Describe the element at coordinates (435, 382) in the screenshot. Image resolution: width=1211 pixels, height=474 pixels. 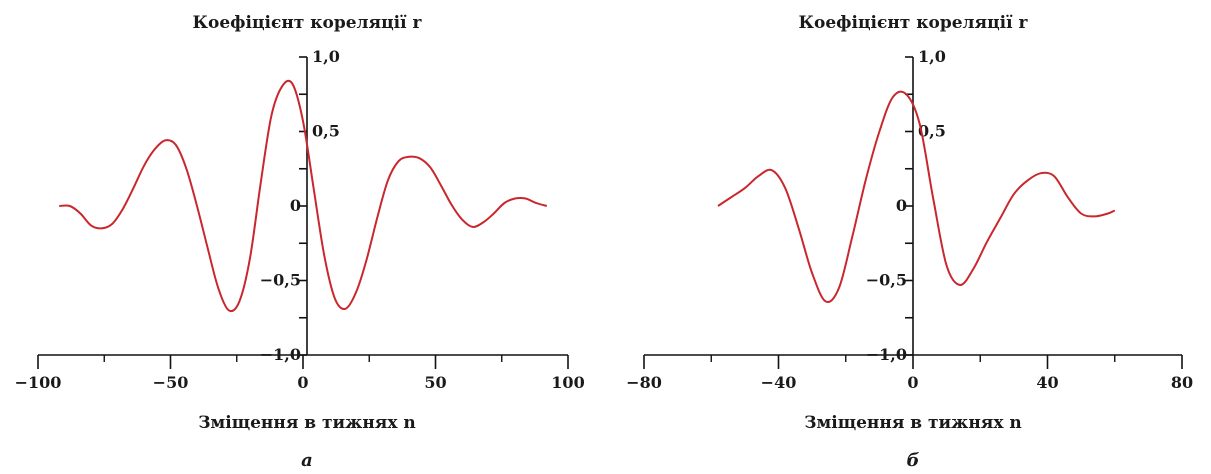
I see `x-tick-label: 50` at that location.